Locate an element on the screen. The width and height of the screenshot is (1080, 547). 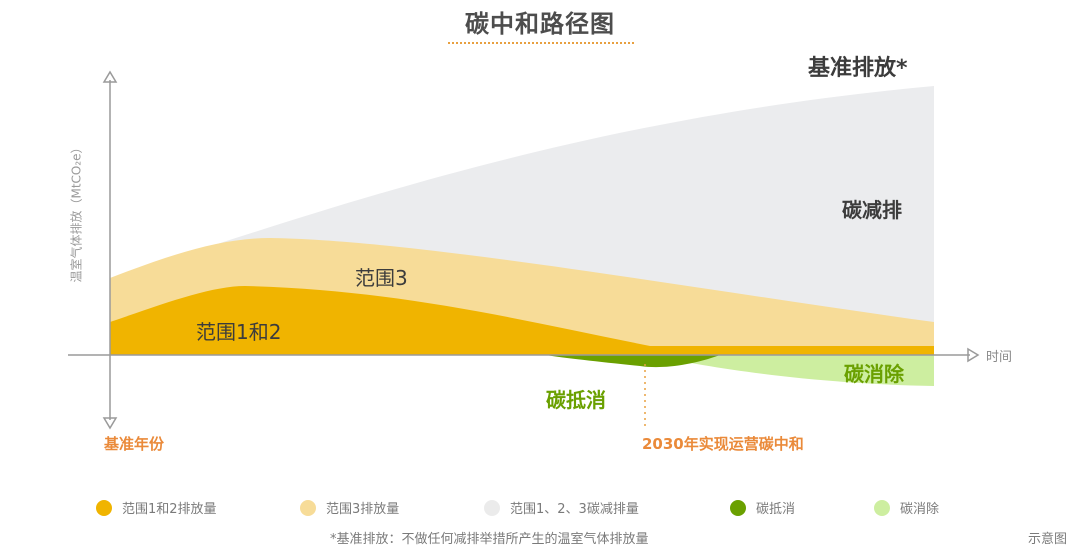
legend-dot-reduction is located at coordinates (492, 507).